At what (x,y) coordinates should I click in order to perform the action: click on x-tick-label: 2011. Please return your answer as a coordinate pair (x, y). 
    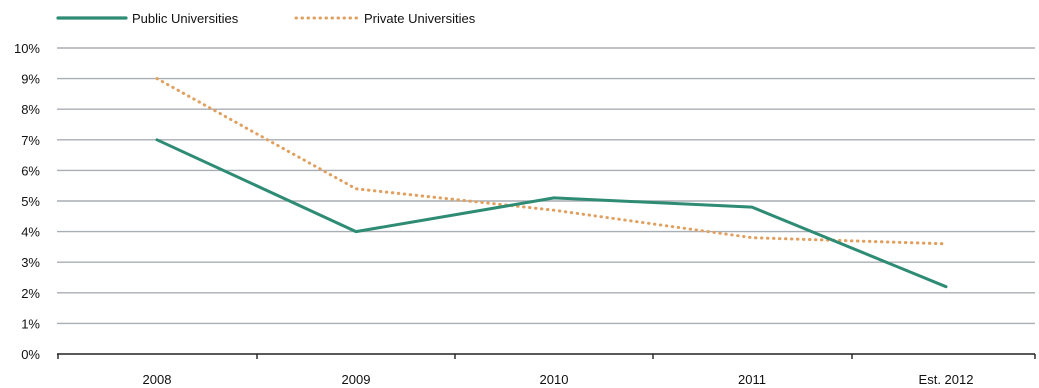
    Looking at the image, I should click on (752, 379).